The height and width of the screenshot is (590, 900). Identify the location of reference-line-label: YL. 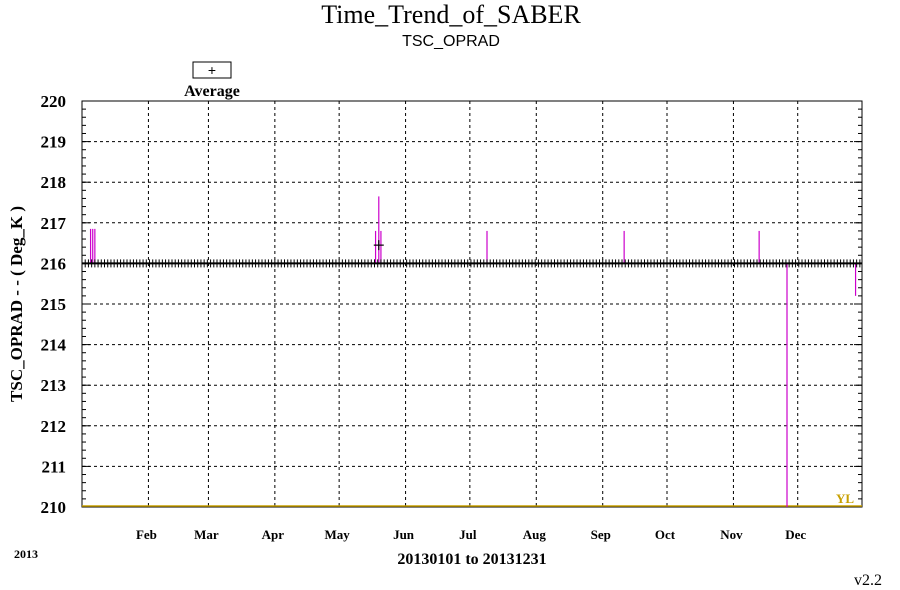
(845, 498).